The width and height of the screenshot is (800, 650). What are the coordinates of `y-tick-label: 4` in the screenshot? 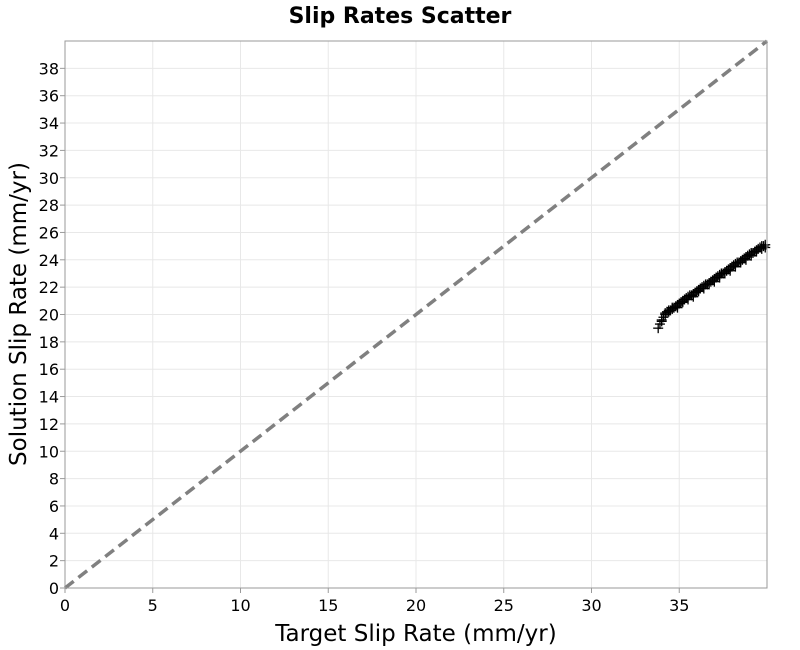 It's located at (54, 533).